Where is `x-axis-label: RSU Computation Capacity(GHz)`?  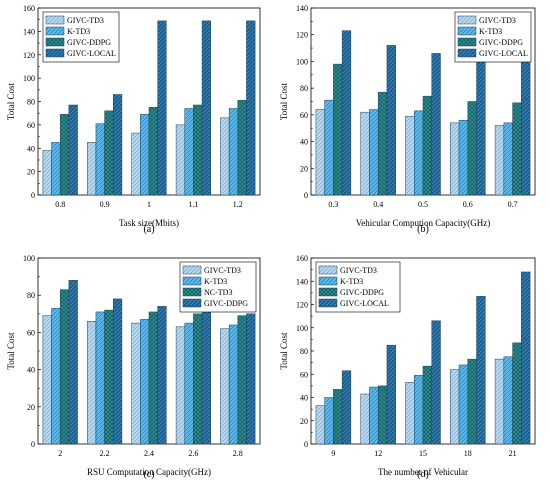 x-axis-label: RSU Computation Capacity(GHz) is located at coordinates (149, 472).